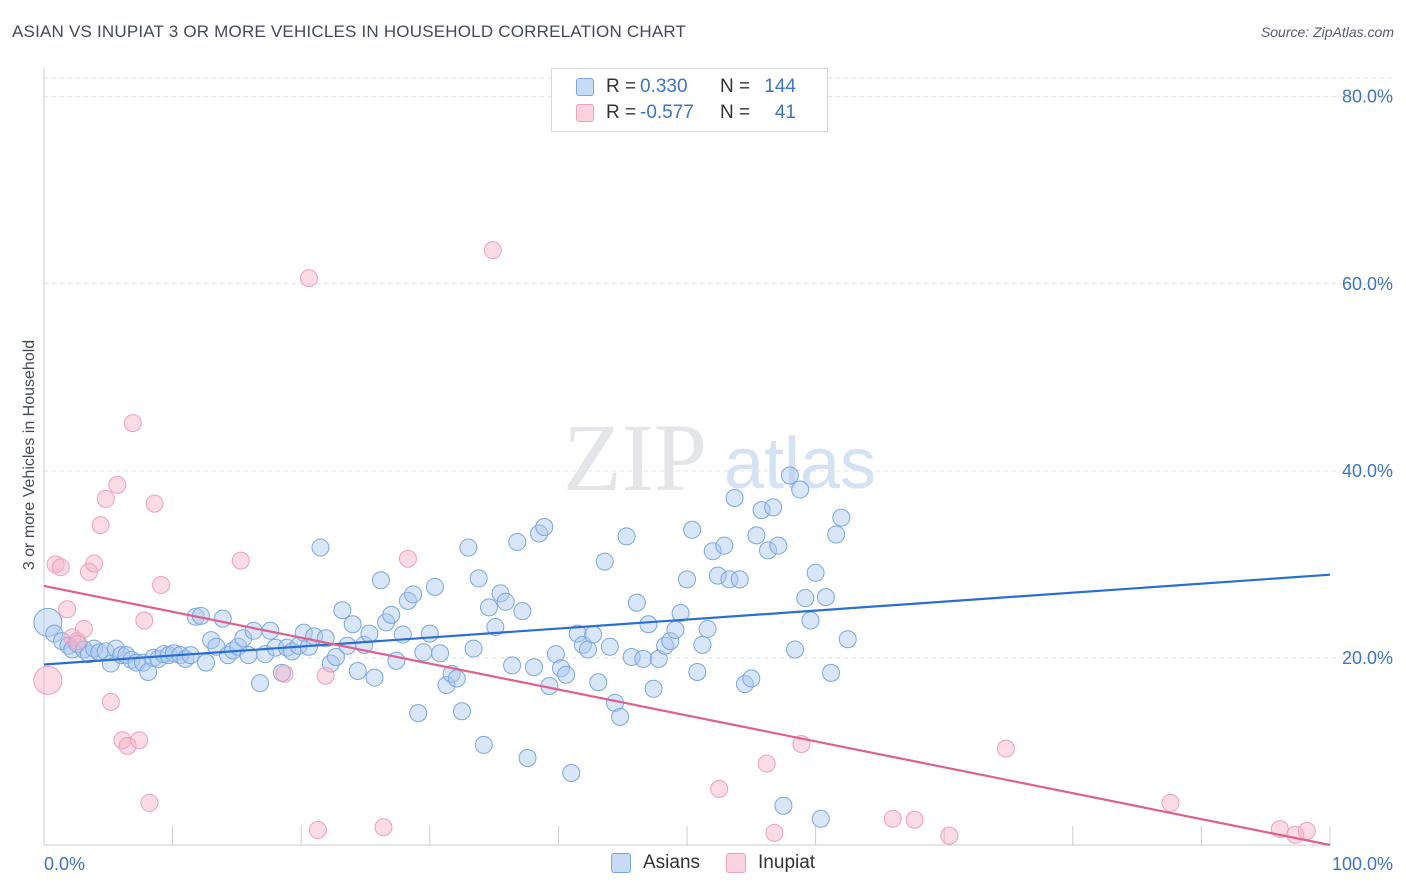 This screenshot has height=892, width=1406. What do you see at coordinates (687, 619) in the screenshot?
I see `asians-trend-line` at bounding box center [687, 619].